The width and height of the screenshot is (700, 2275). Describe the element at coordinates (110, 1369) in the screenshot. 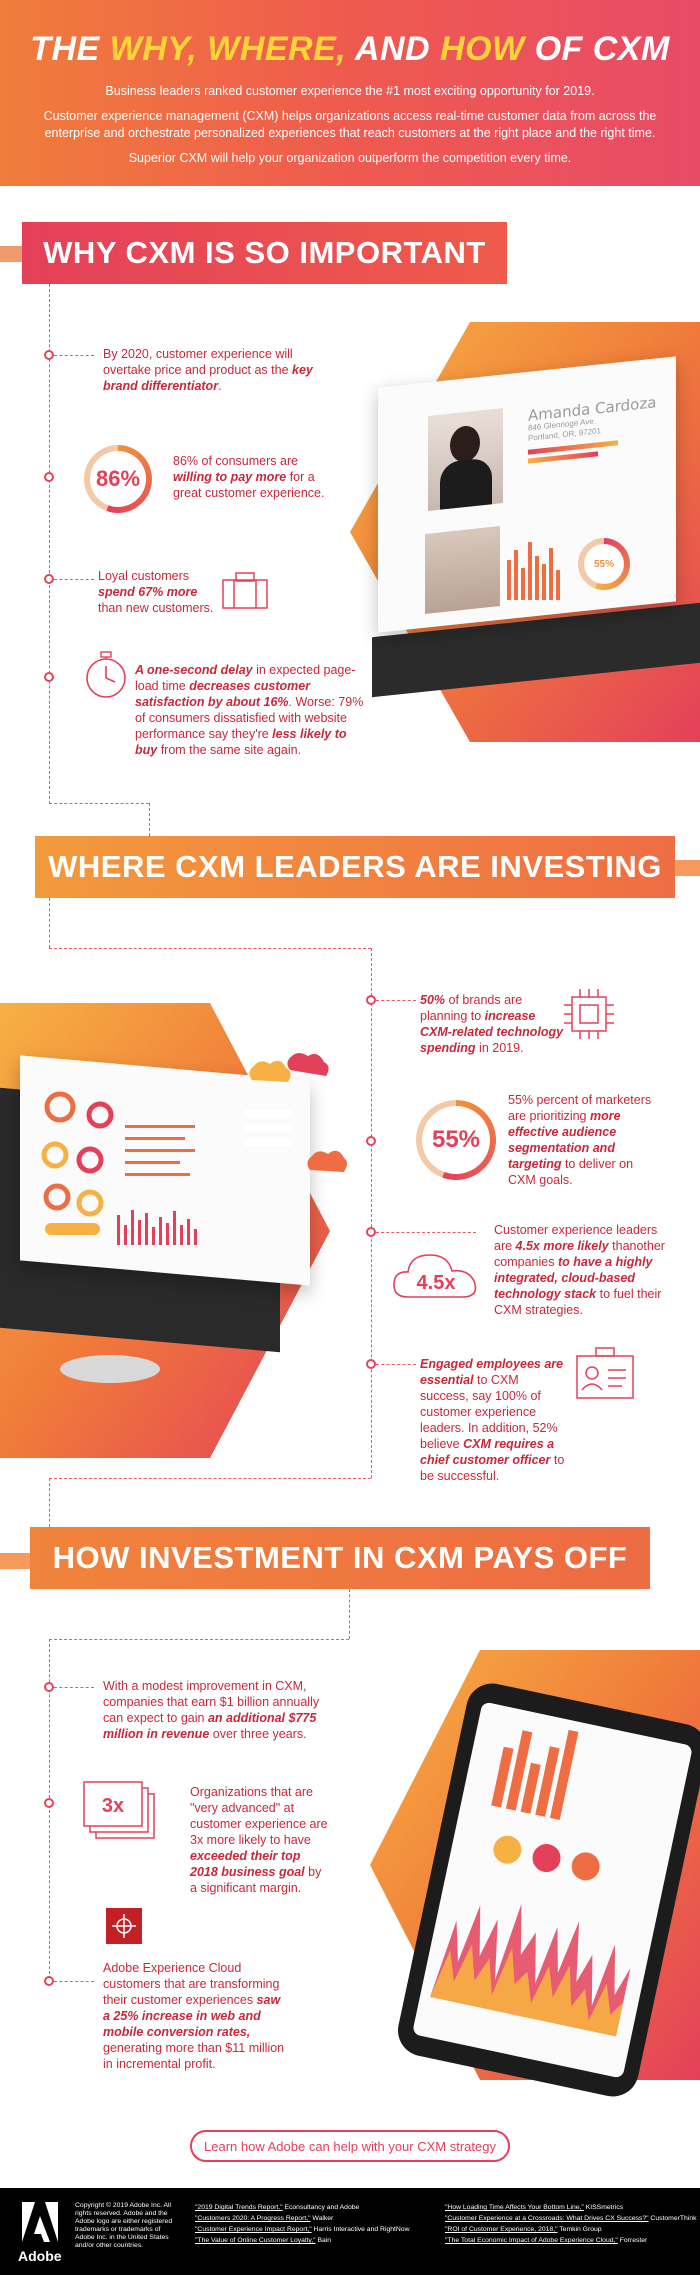

I see `monitor-stand` at that location.